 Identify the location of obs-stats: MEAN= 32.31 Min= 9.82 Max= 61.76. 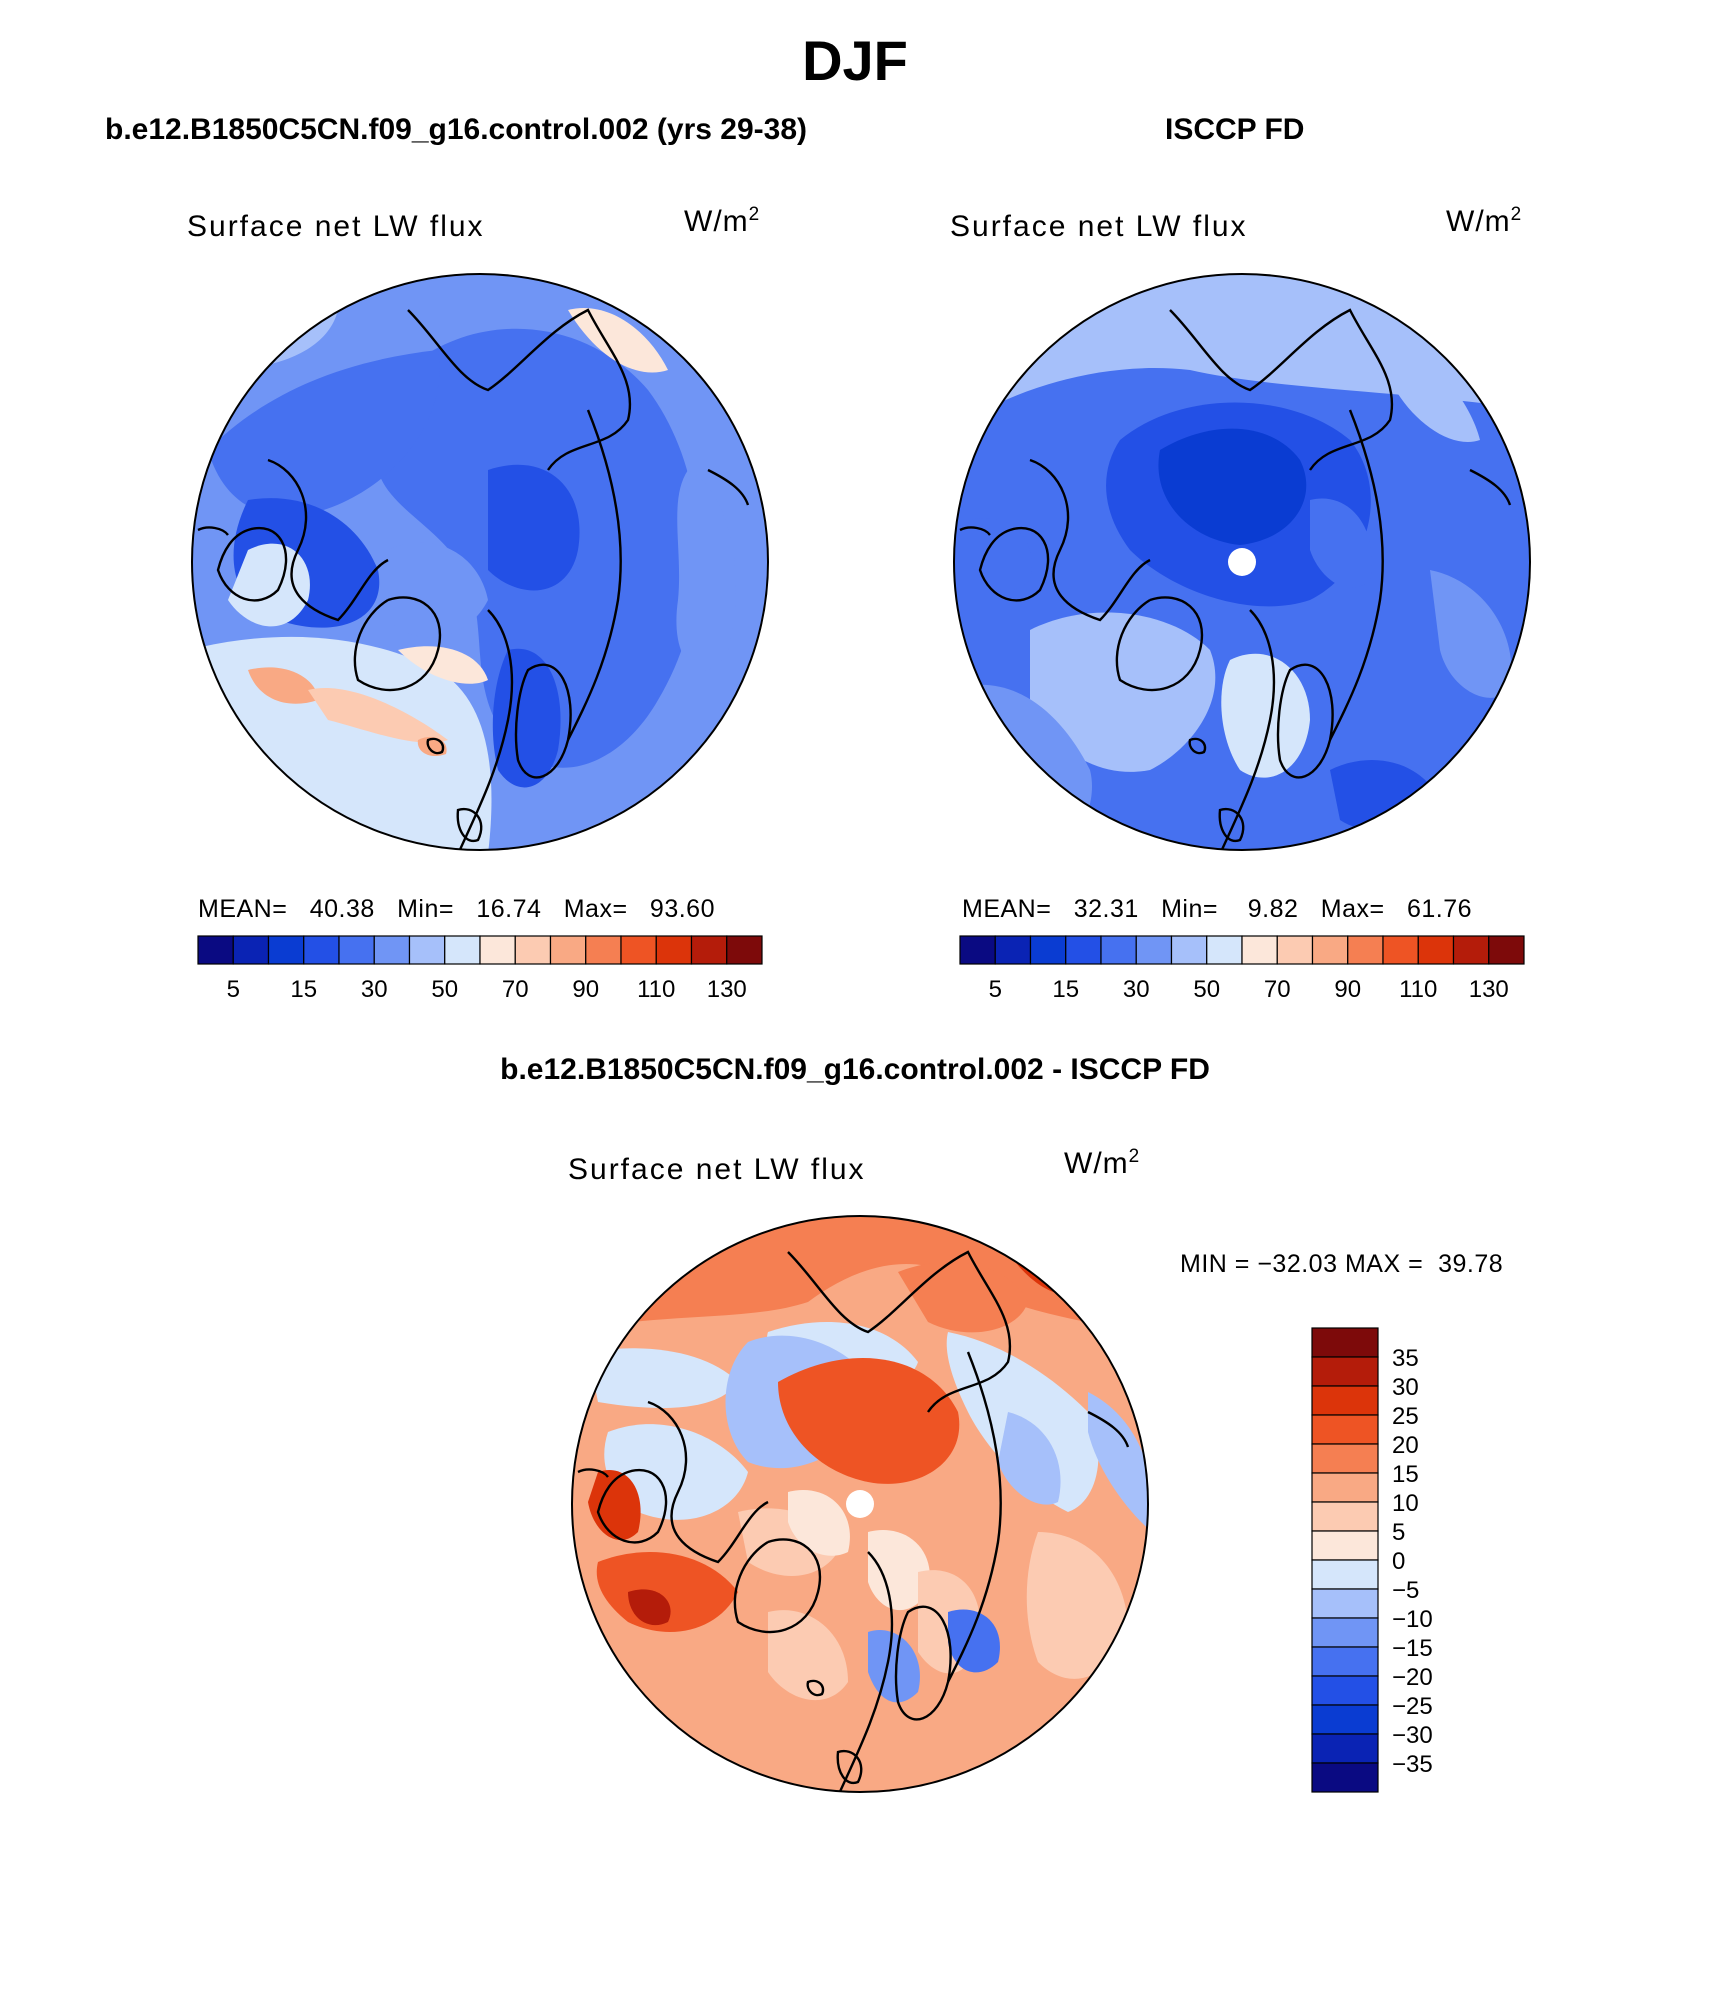
(1217, 909).